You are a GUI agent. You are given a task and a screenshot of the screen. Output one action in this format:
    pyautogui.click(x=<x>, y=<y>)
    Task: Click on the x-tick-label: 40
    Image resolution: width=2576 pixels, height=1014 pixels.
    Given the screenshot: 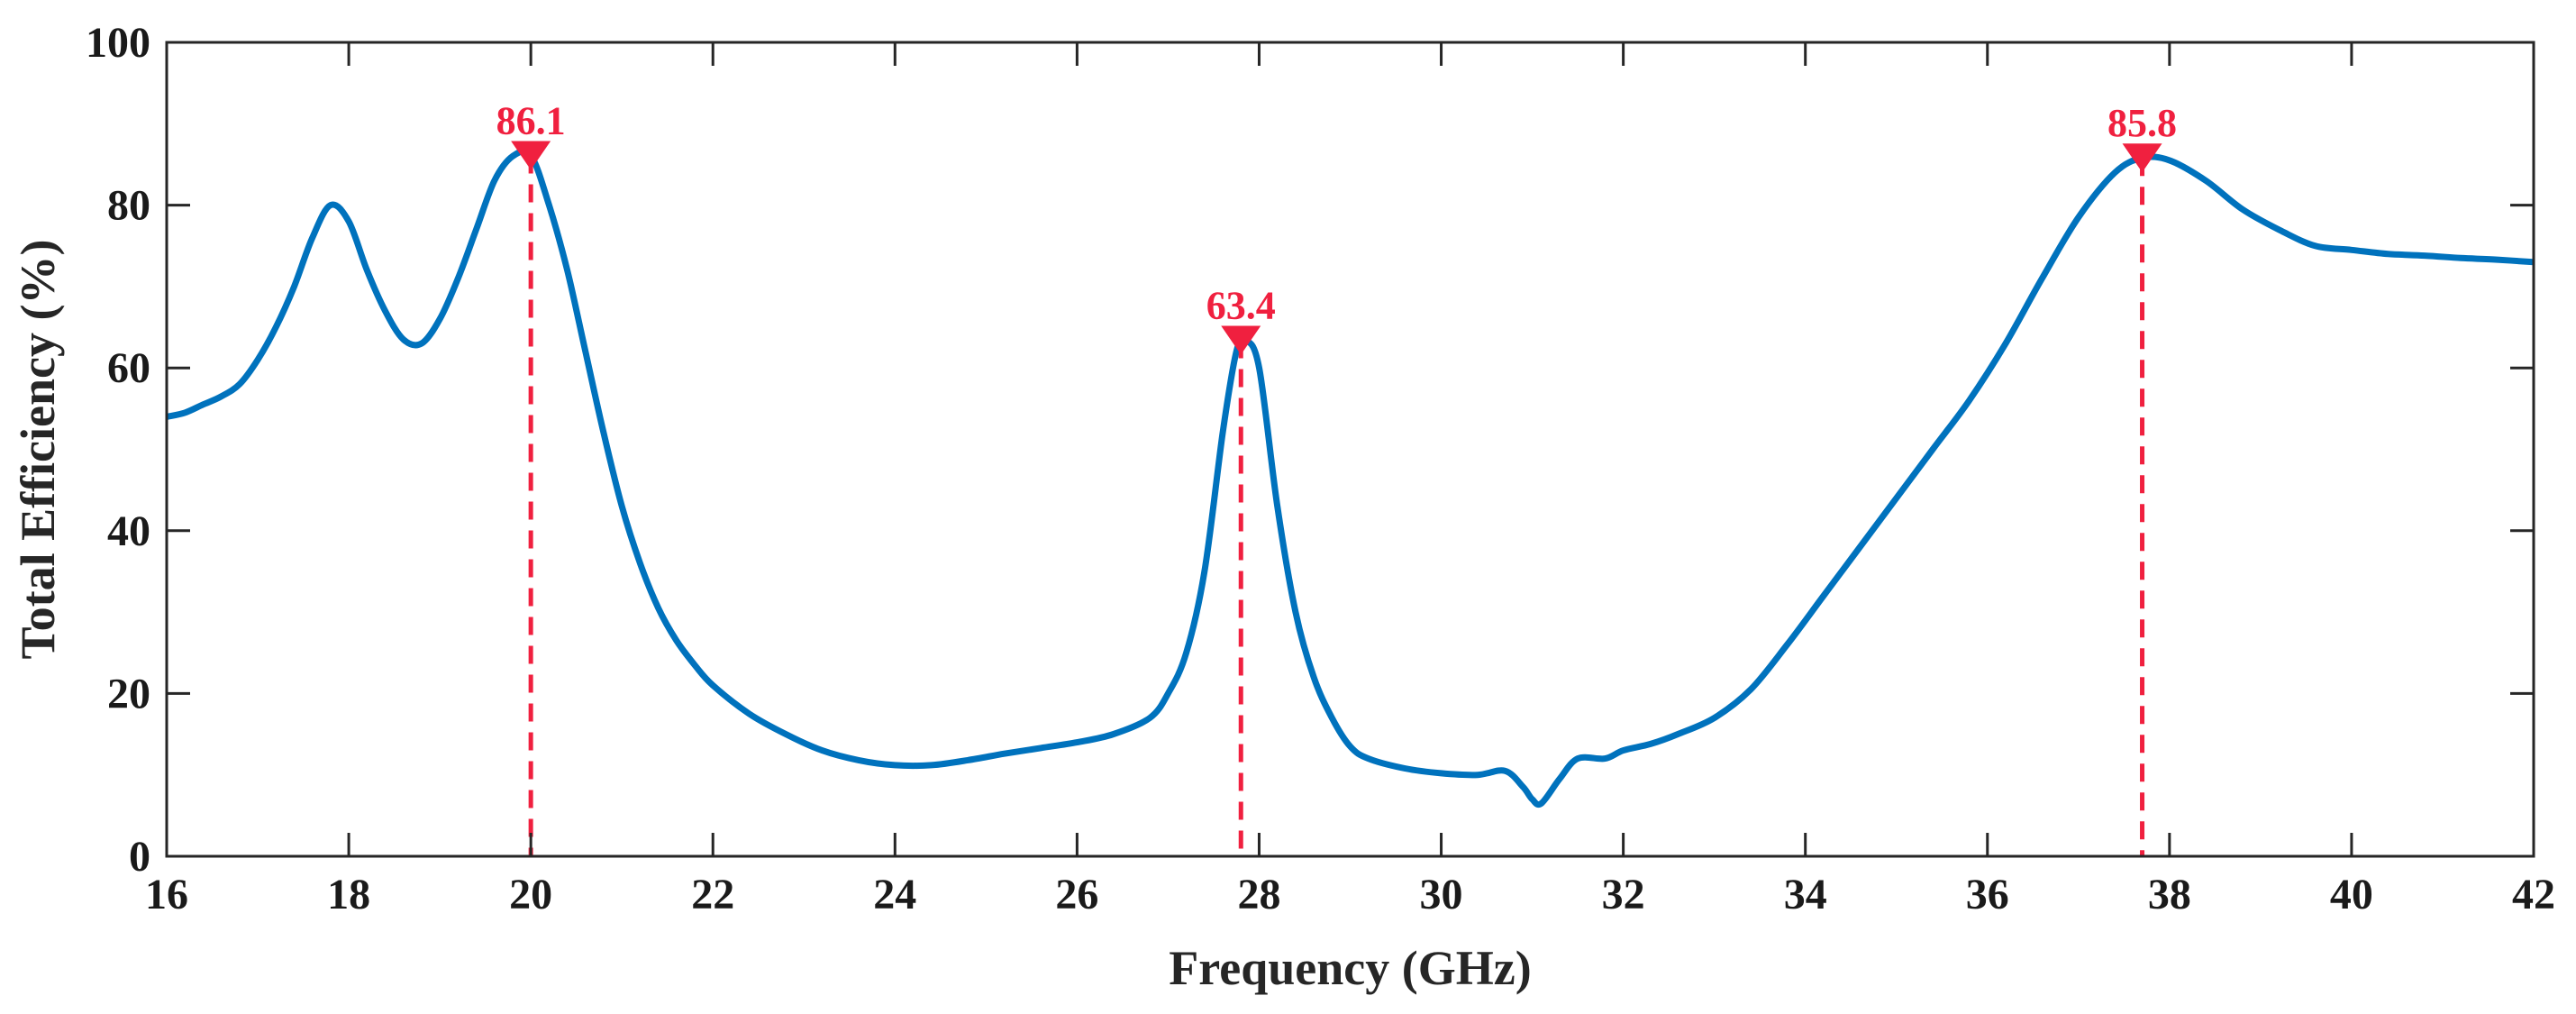 What is the action you would take?
    pyautogui.click(x=2351, y=894)
    